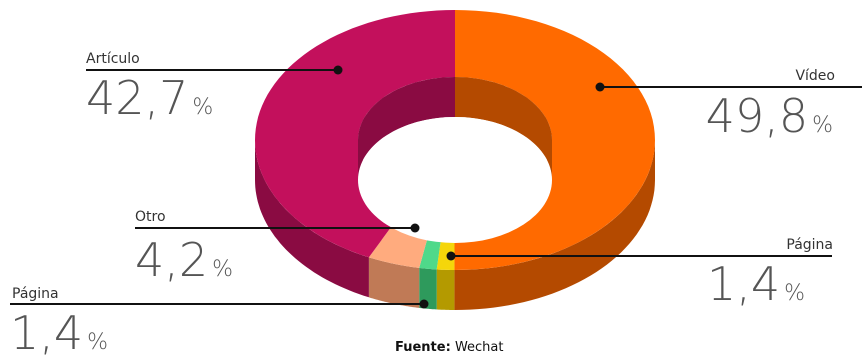  I want to click on source-value: Wechat, so click(479, 347).